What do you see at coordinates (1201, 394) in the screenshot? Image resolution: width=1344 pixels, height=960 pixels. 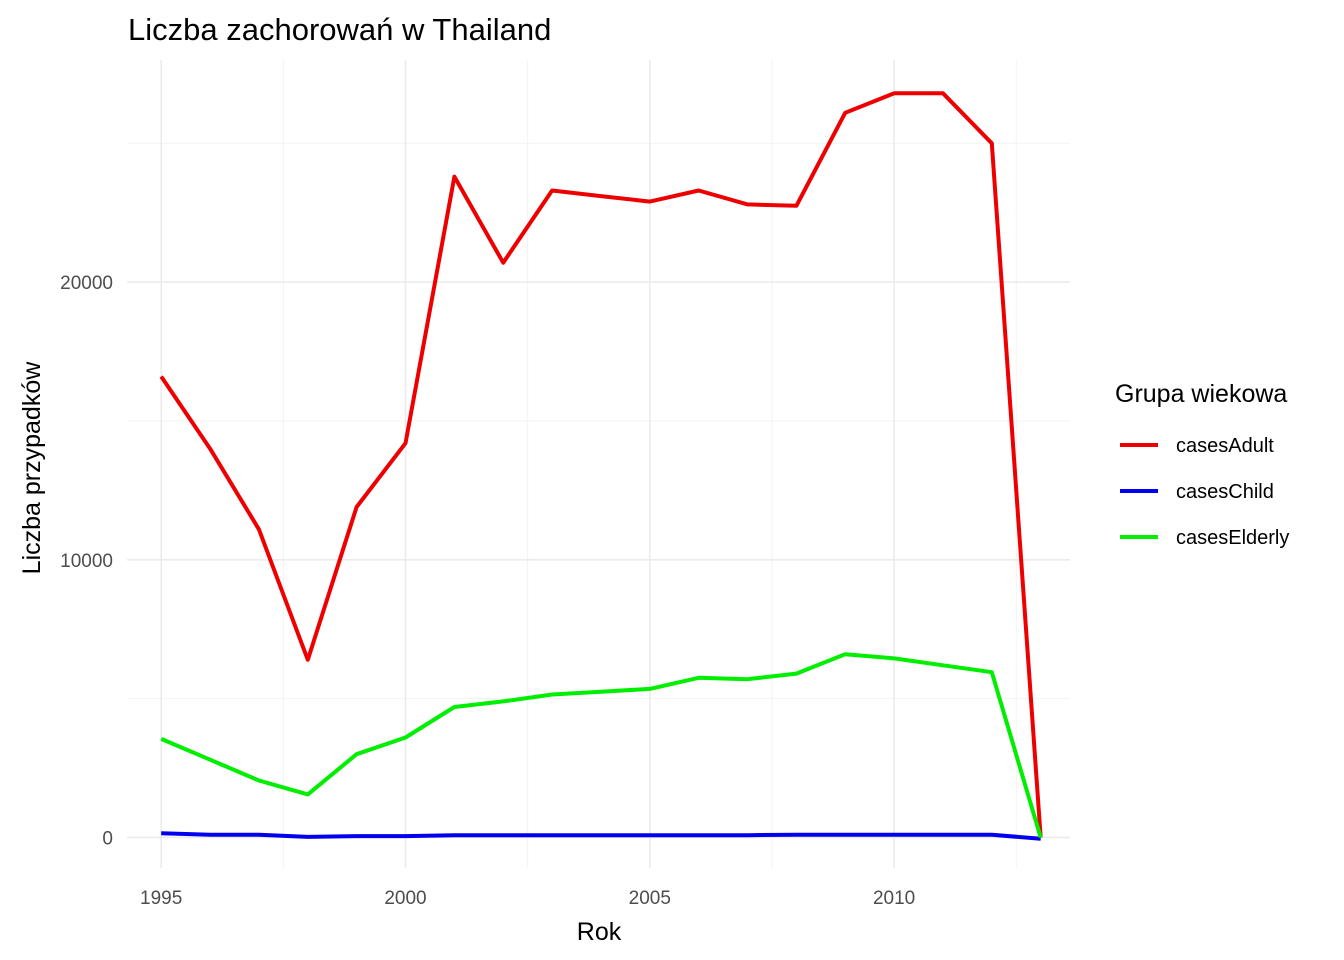 I see `legend-title: Grupa wiekowa` at bounding box center [1201, 394].